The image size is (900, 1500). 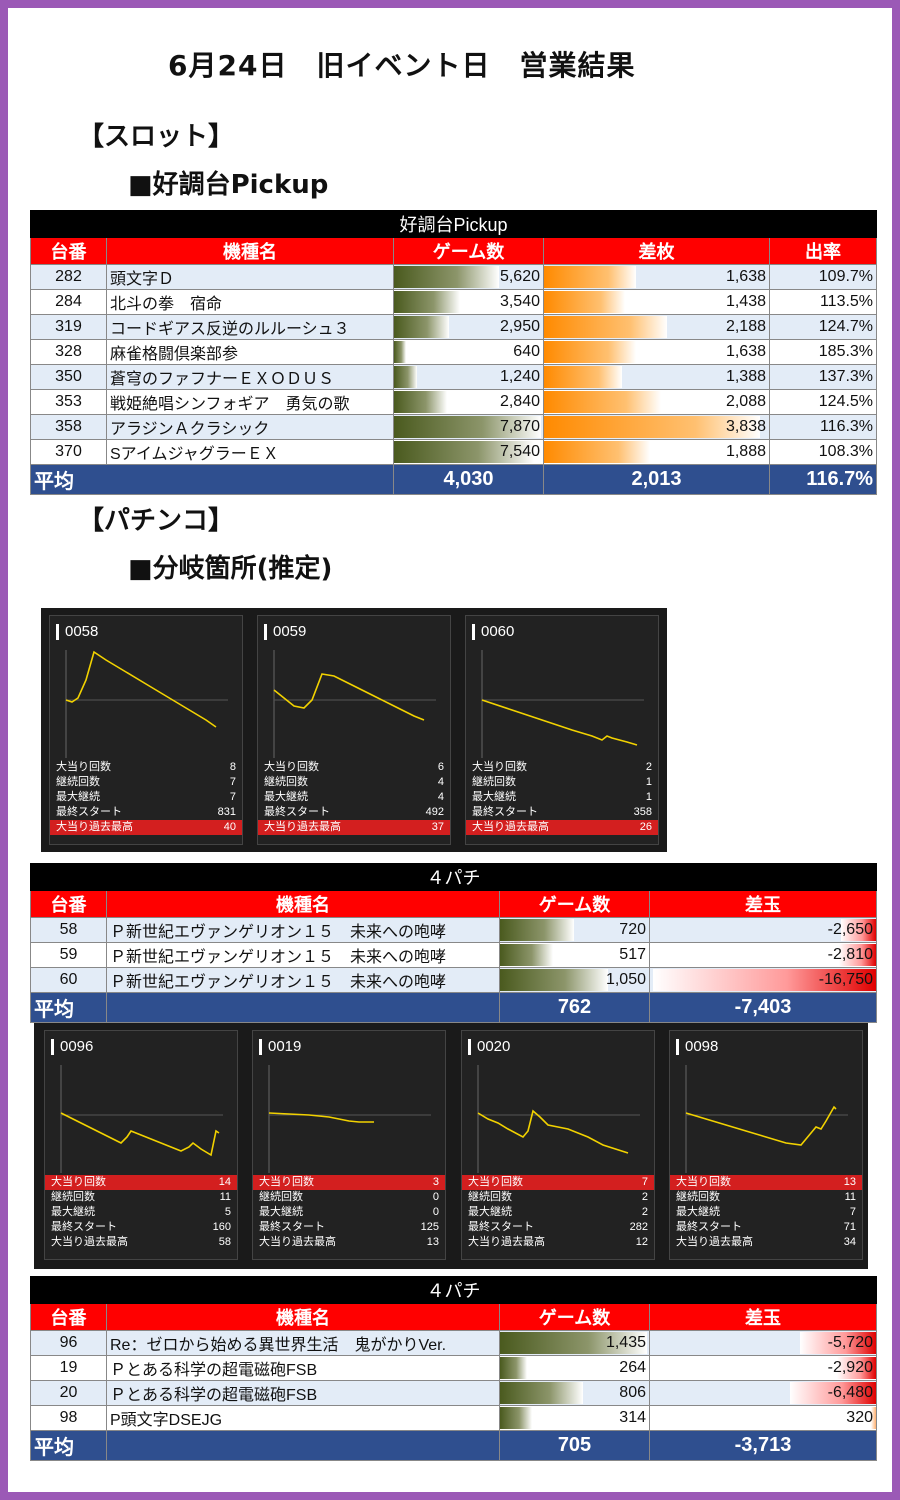 What do you see at coordinates (435, 1182) in the screenshot?
I see `stat-value: 3` at bounding box center [435, 1182].